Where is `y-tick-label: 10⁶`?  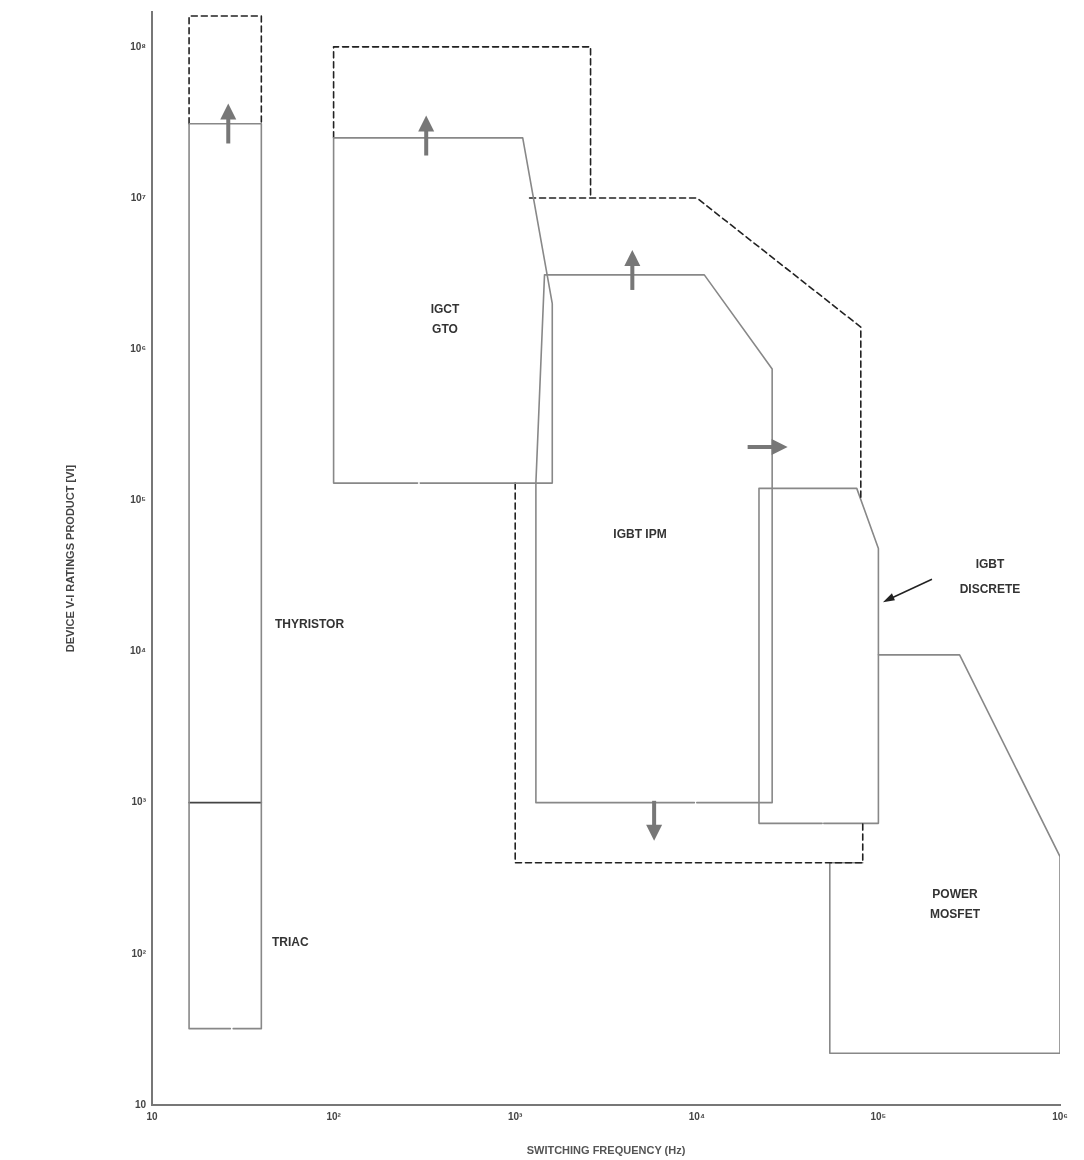
y-tick-label: 10⁶ is located at coordinates (138, 348).